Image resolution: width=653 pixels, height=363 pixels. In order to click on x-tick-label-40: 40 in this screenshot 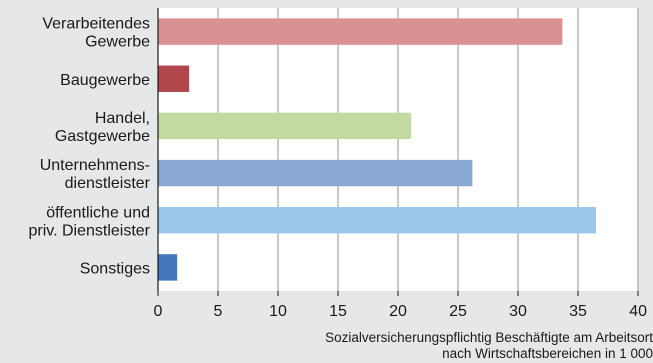, I will do `click(638, 311)`.